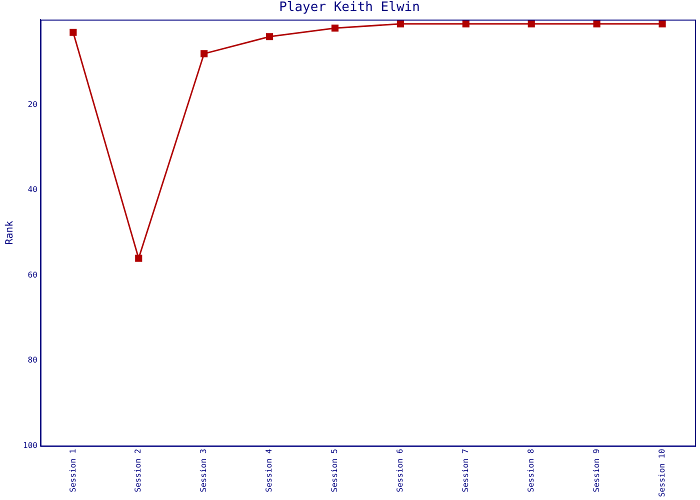 This screenshot has width=700, height=500. Describe the element at coordinates (33, 360) in the screenshot. I see `y-tick-label: 80` at that location.